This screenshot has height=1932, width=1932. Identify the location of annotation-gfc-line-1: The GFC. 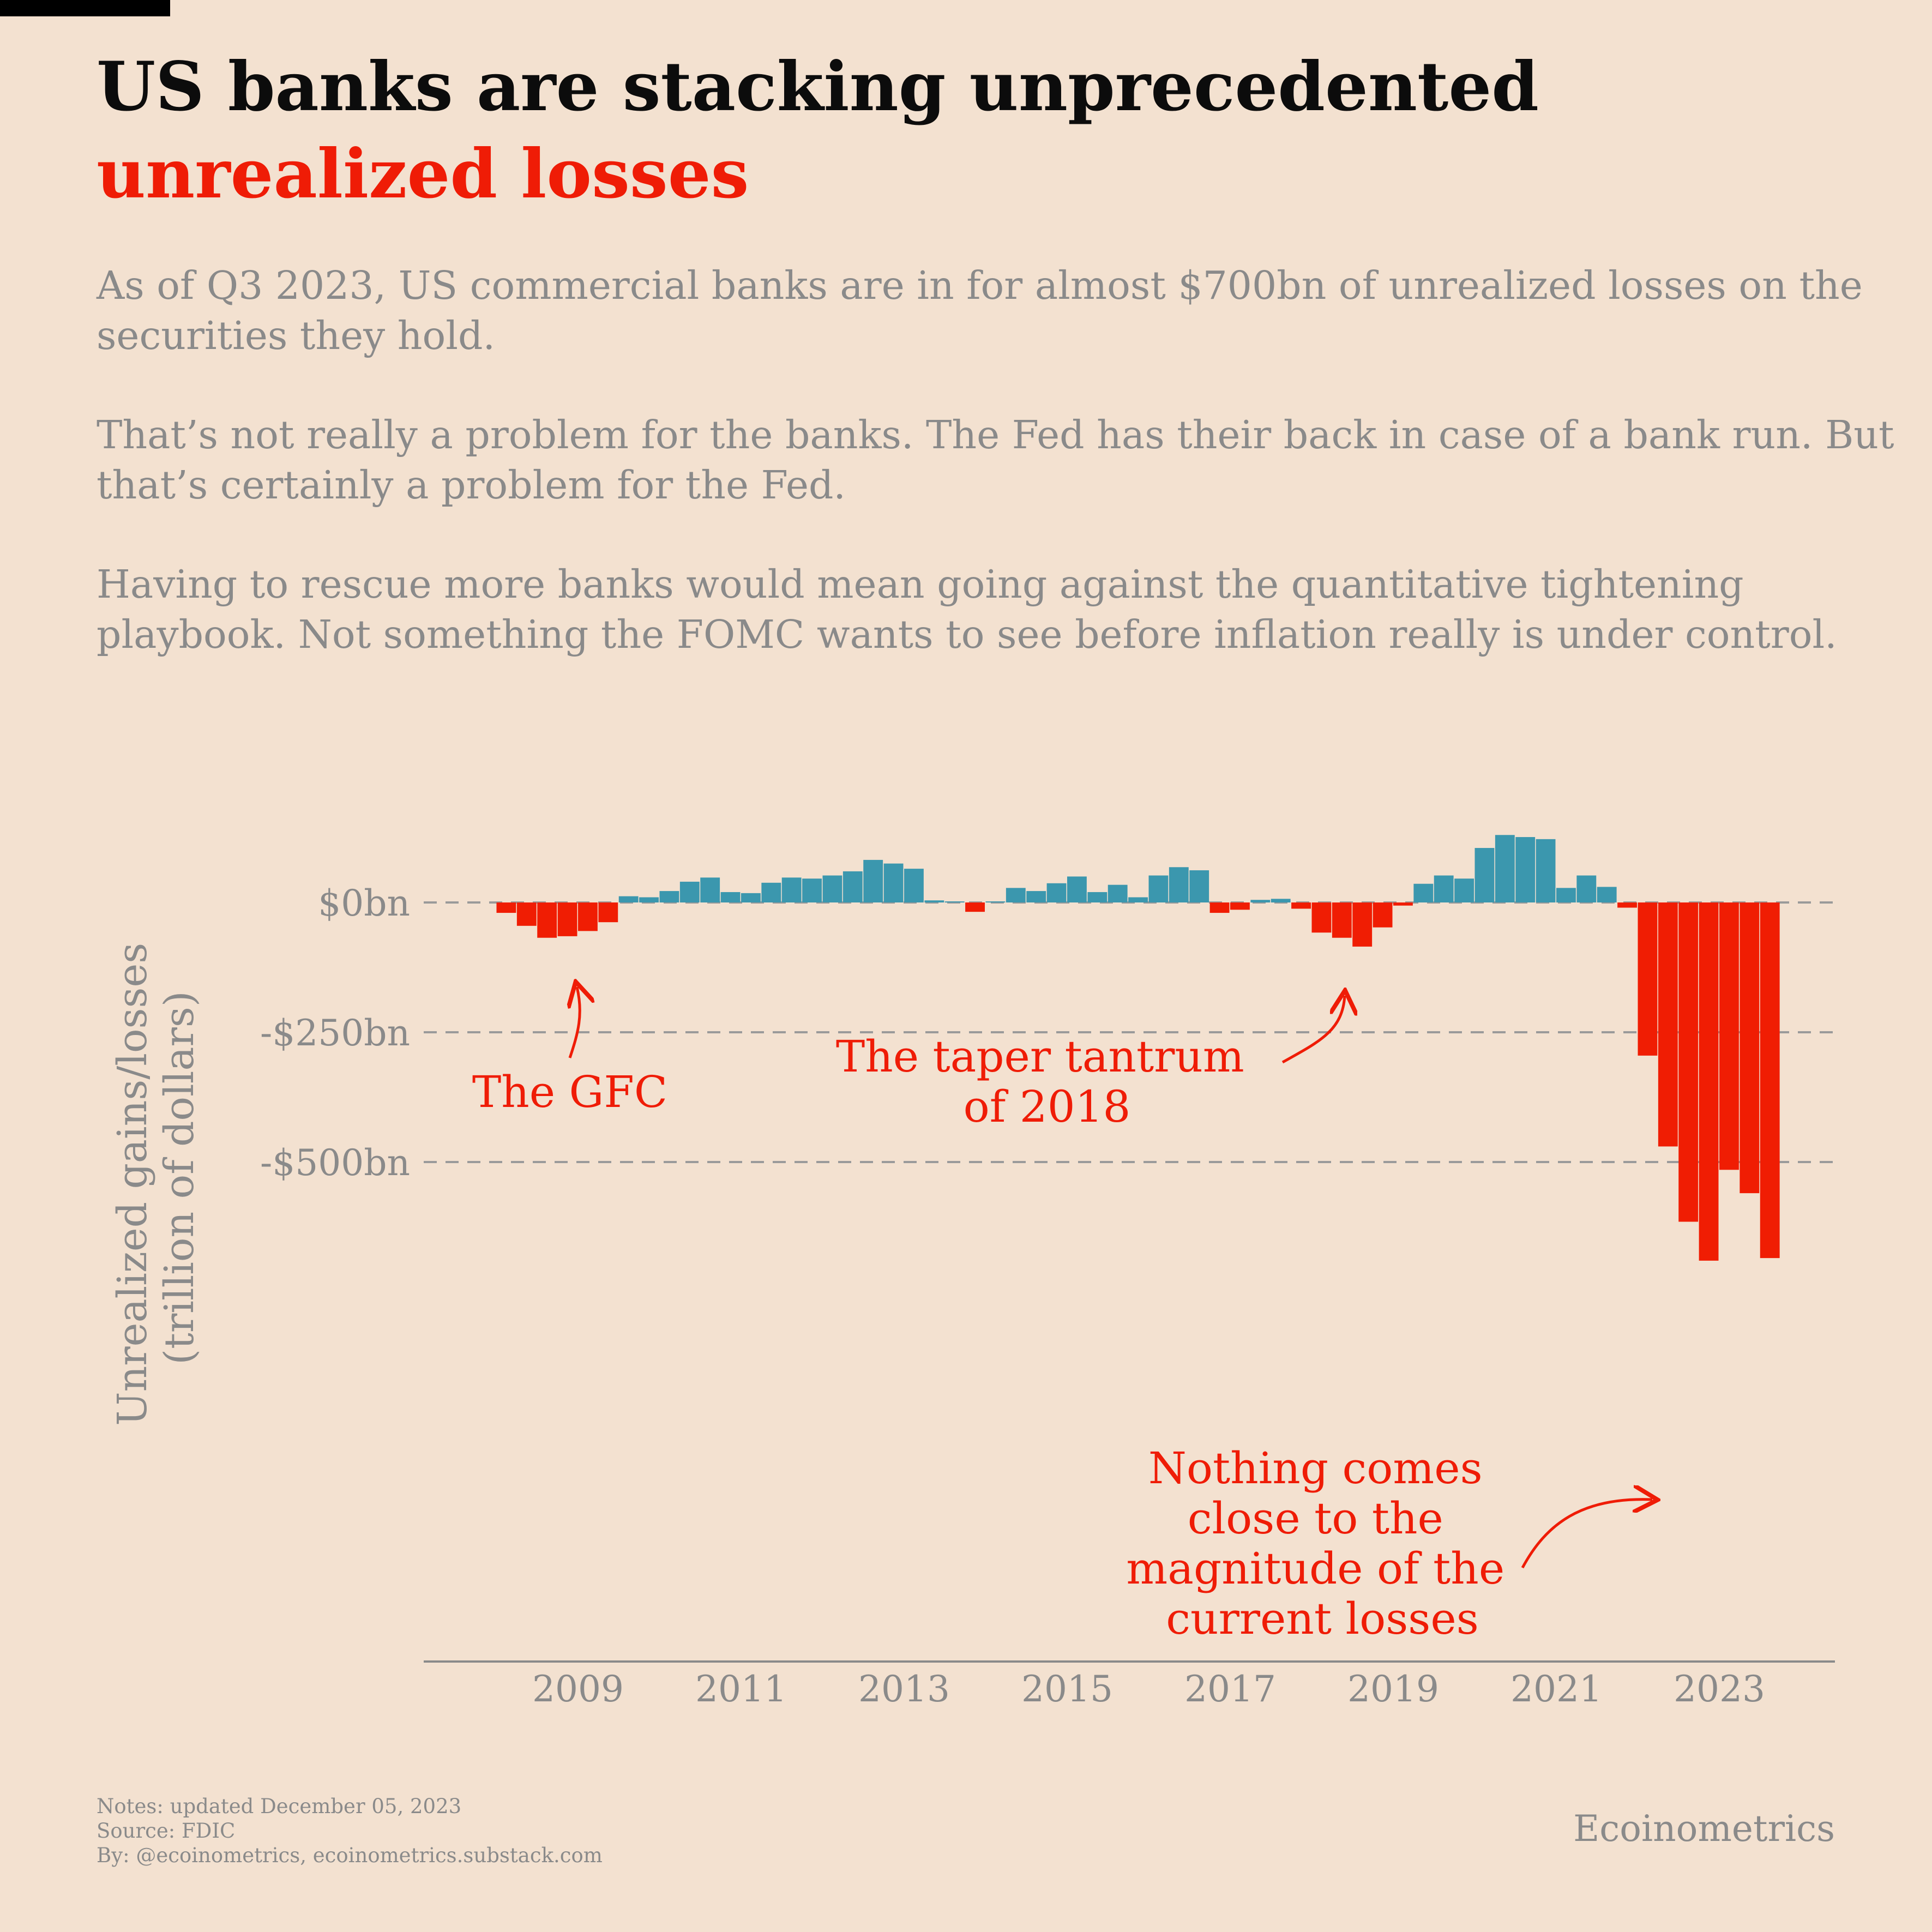
(569, 1092).